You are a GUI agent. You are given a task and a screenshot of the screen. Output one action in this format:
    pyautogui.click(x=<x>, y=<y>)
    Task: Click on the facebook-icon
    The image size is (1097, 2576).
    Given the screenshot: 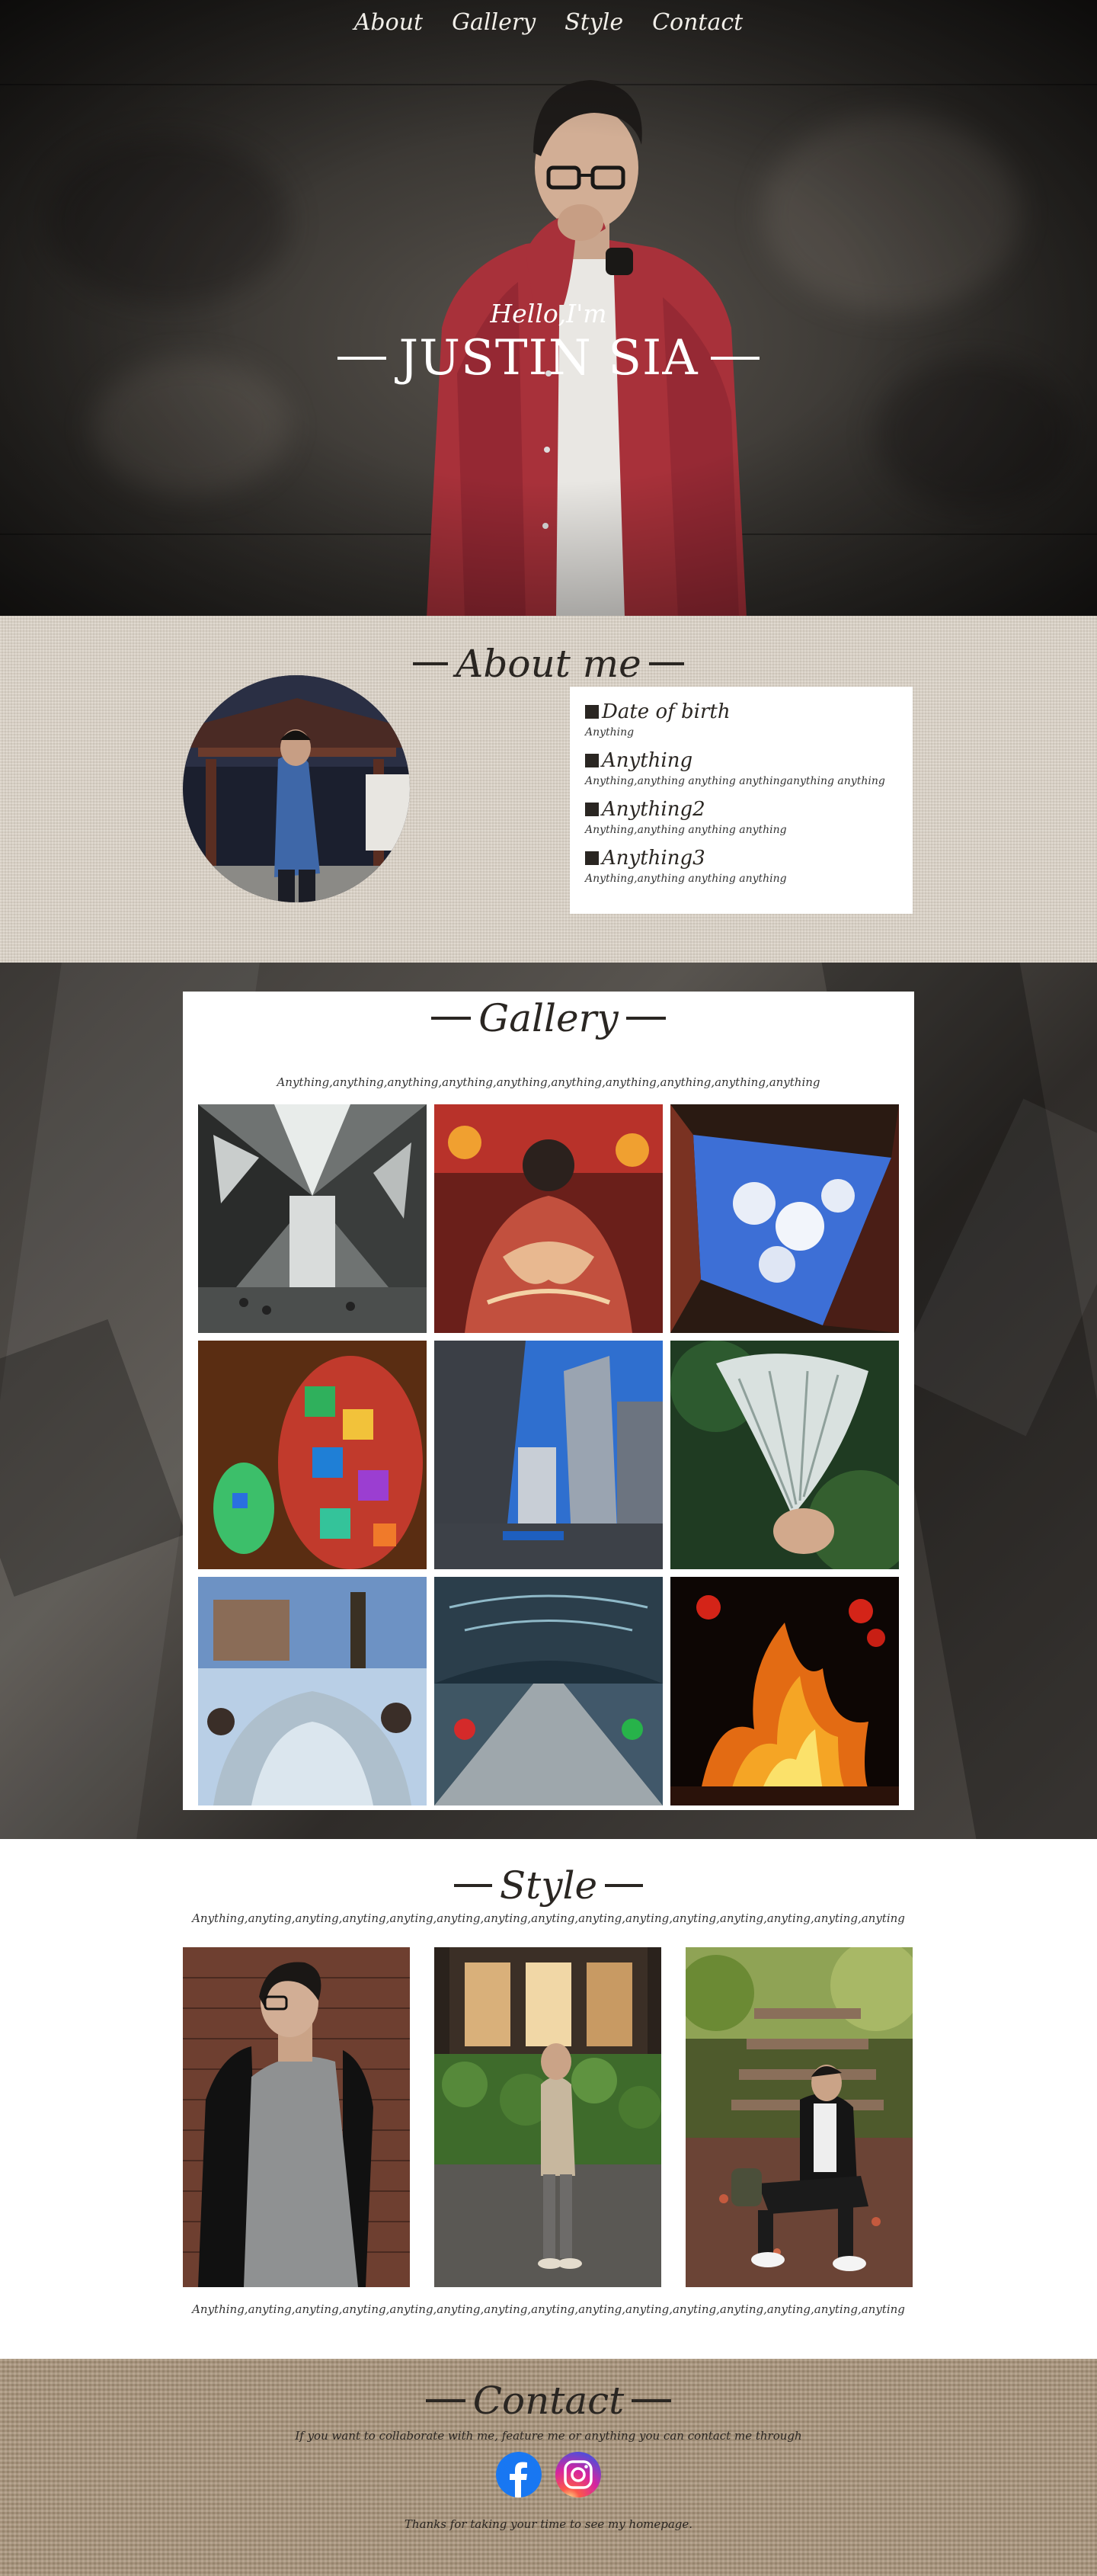 What is the action you would take?
    pyautogui.click(x=519, y=2475)
    